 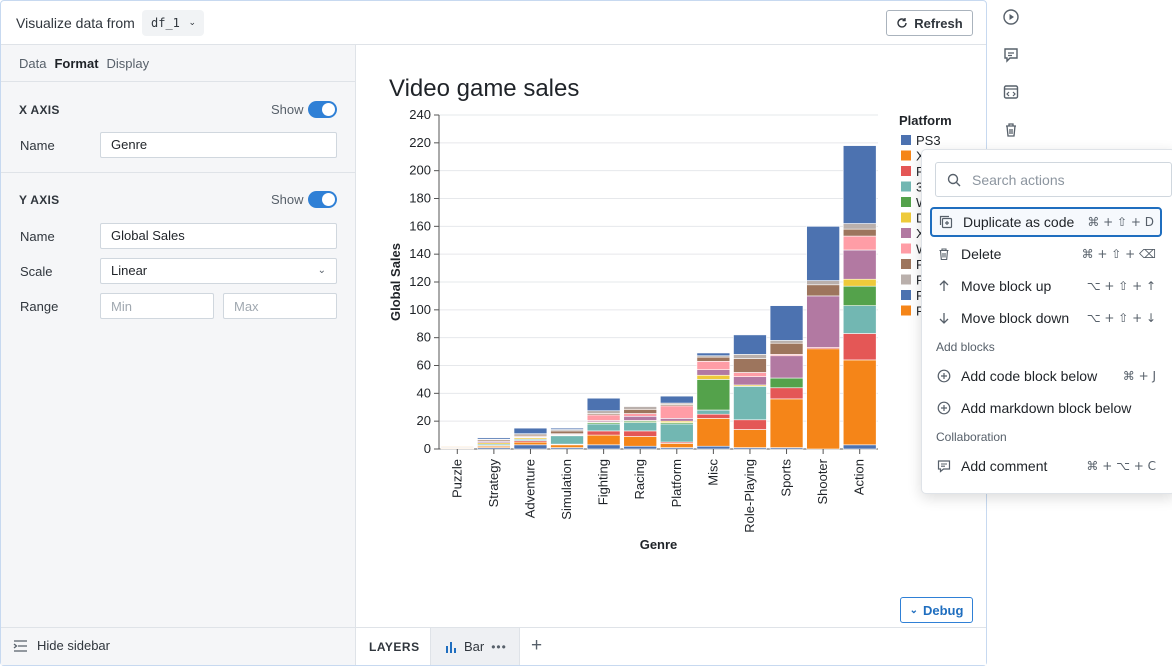 I want to click on y-axis-range-label: Range, so click(x=39, y=306).